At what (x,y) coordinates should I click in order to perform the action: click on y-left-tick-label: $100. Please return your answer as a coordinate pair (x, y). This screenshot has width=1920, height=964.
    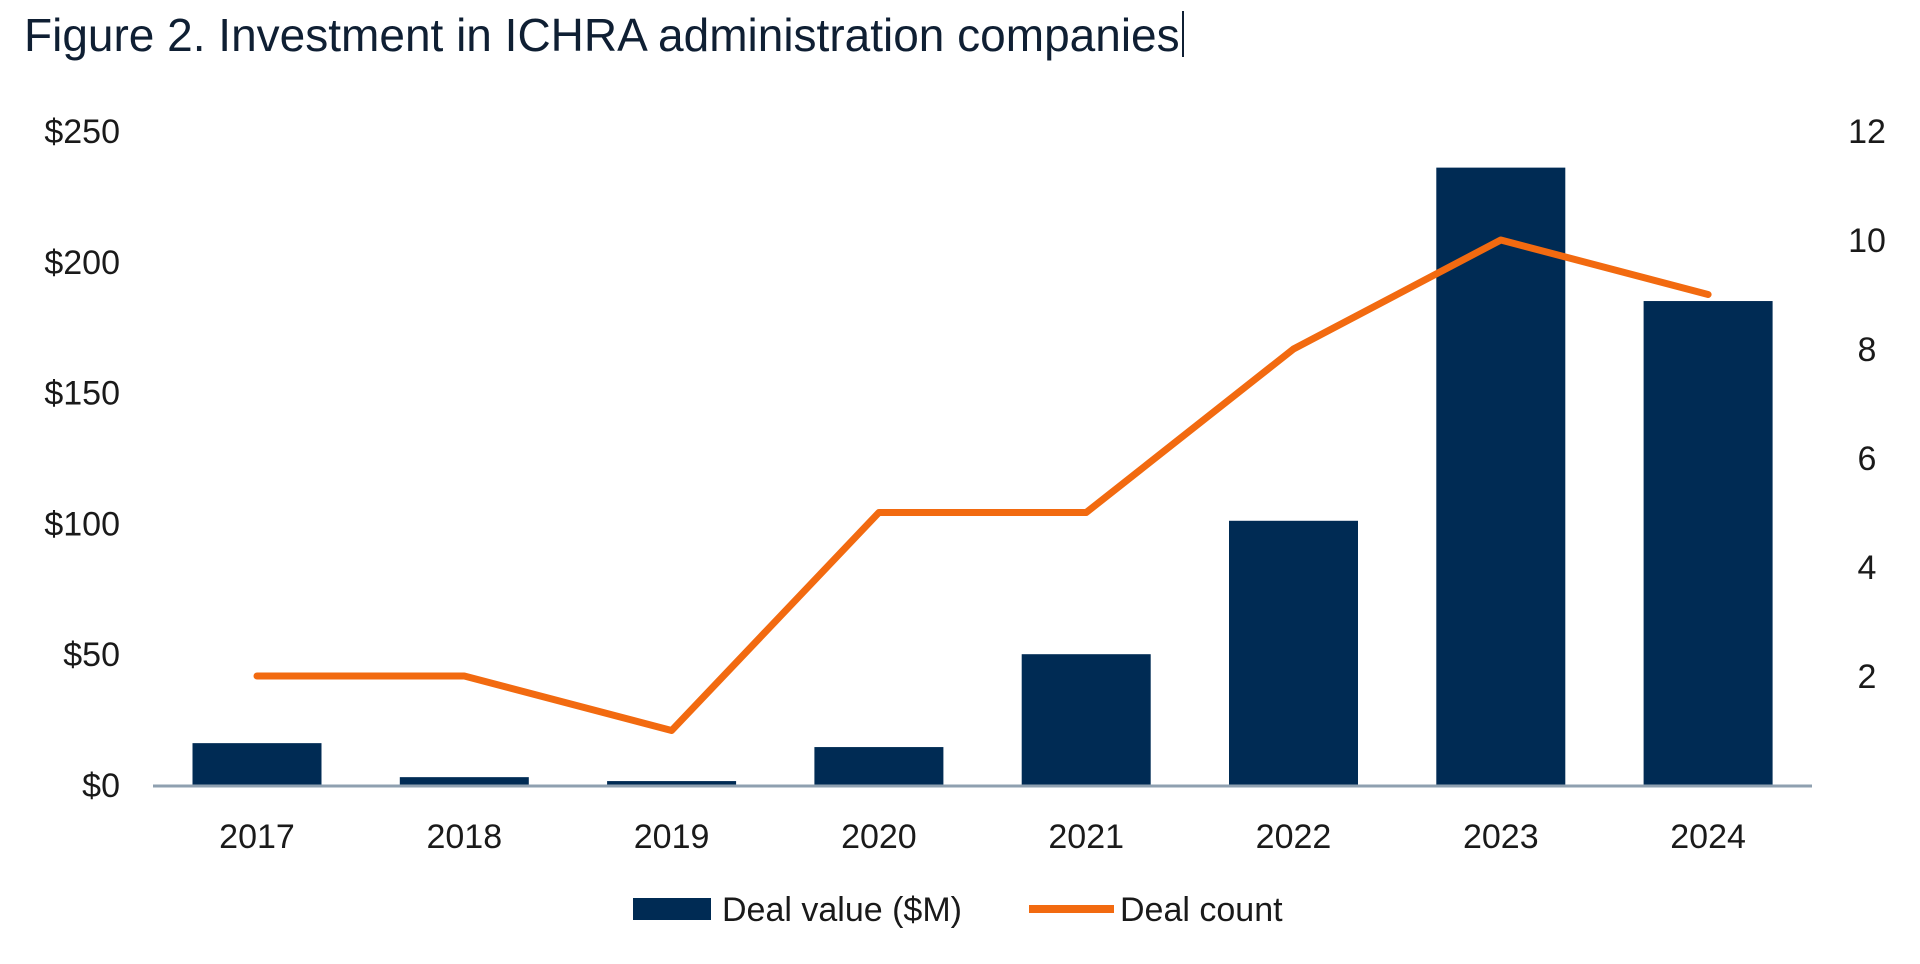
    Looking at the image, I should click on (82, 524).